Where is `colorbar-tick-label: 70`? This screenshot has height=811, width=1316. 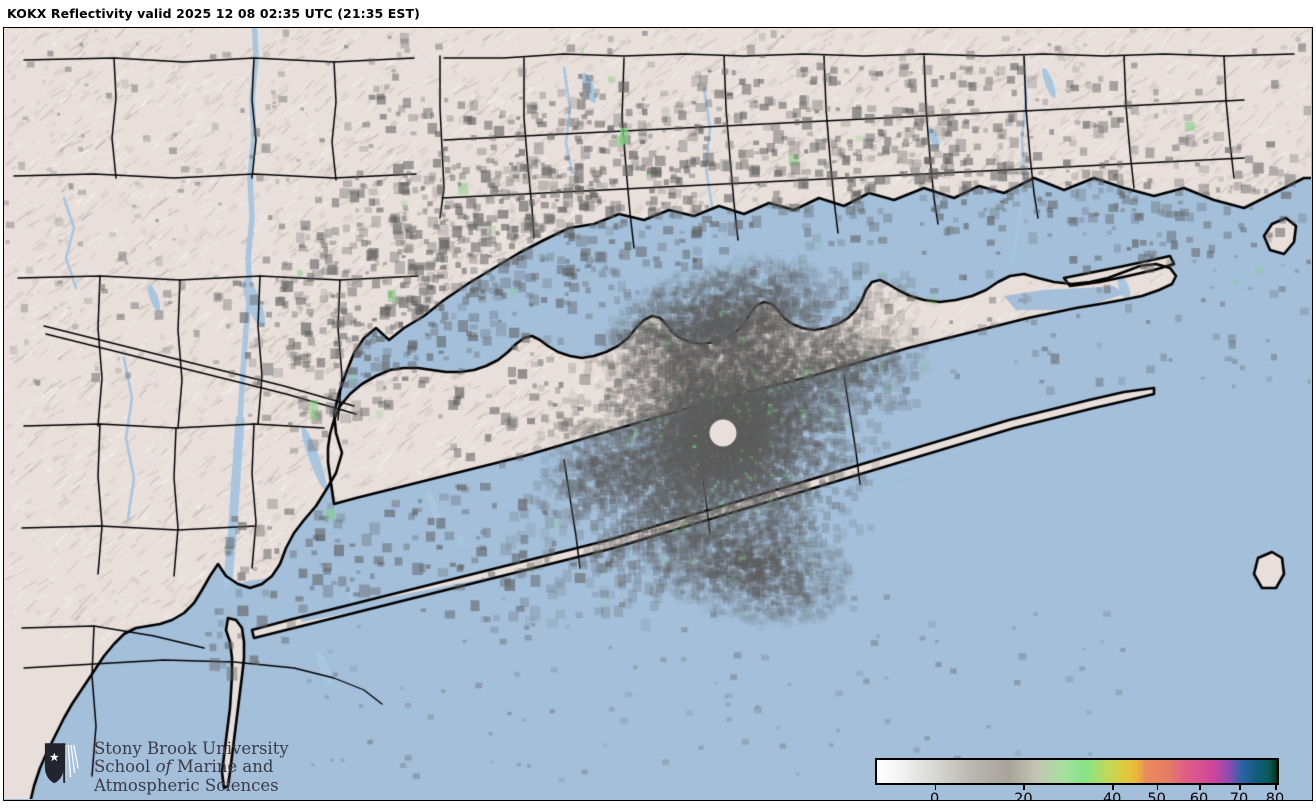 colorbar-tick-label: 70 is located at coordinates (1239, 796).